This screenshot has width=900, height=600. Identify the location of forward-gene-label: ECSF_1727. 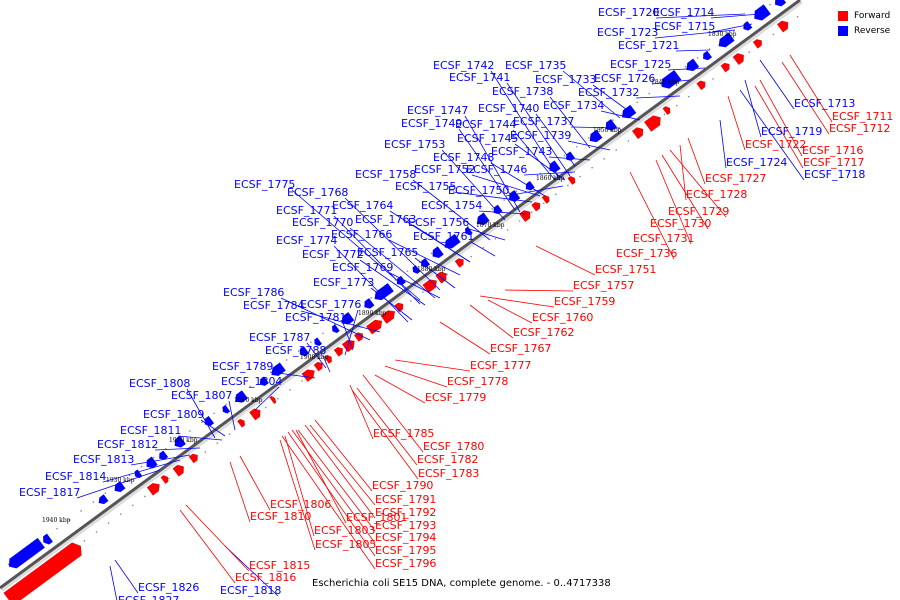
(735, 178).